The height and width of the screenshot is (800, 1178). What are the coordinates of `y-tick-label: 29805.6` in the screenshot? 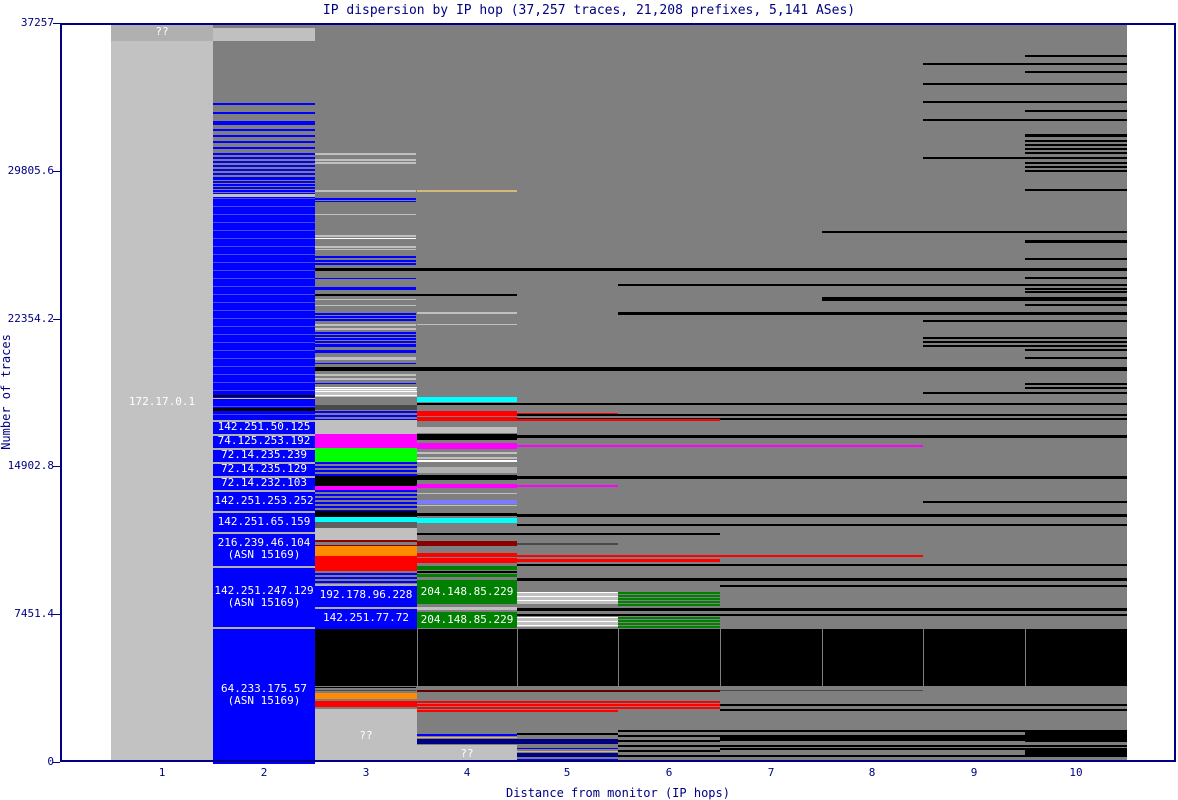 It's located at (30, 170).